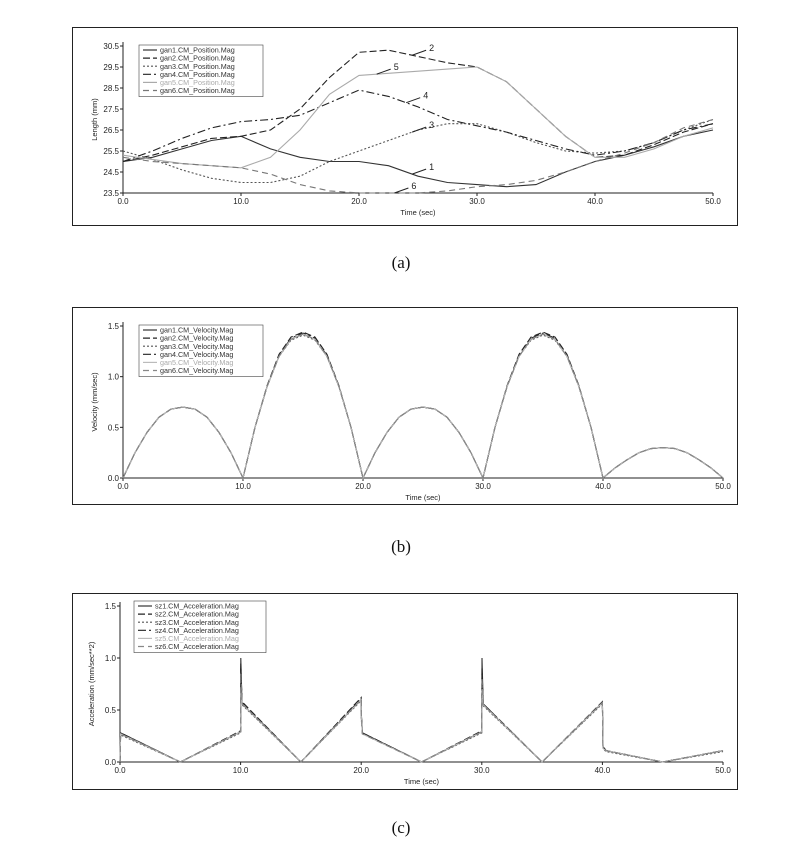 The height and width of the screenshot is (860, 802). What do you see at coordinates (197, 622) in the screenshot?
I see `legend-entry: sz3.CM_Acceleration.Mag` at bounding box center [197, 622].